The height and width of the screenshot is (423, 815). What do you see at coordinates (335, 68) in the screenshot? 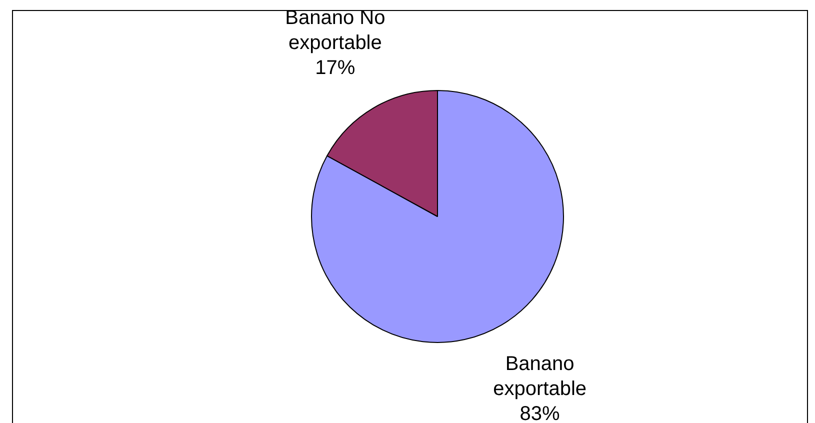
I see `data-label: 17%` at bounding box center [335, 68].